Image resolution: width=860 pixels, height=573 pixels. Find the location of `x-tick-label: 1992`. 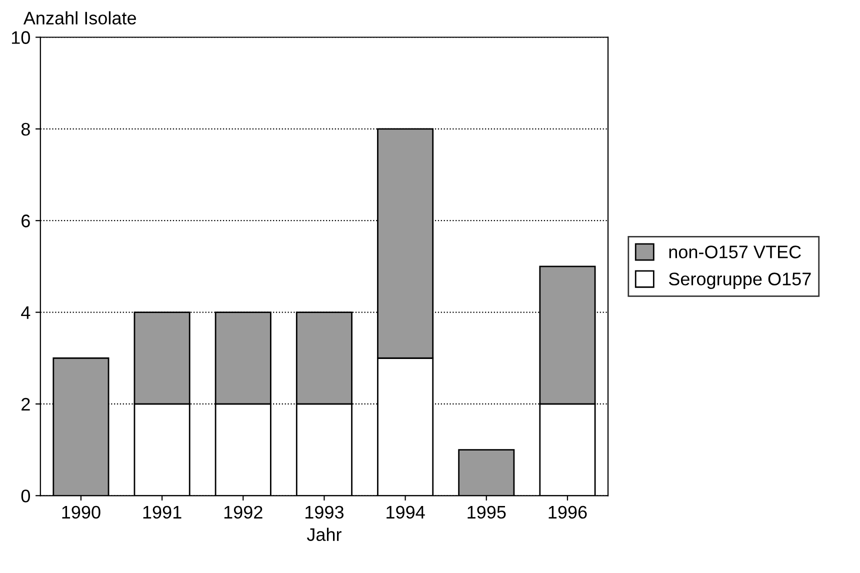

x-tick-label: 1992 is located at coordinates (243, 512).